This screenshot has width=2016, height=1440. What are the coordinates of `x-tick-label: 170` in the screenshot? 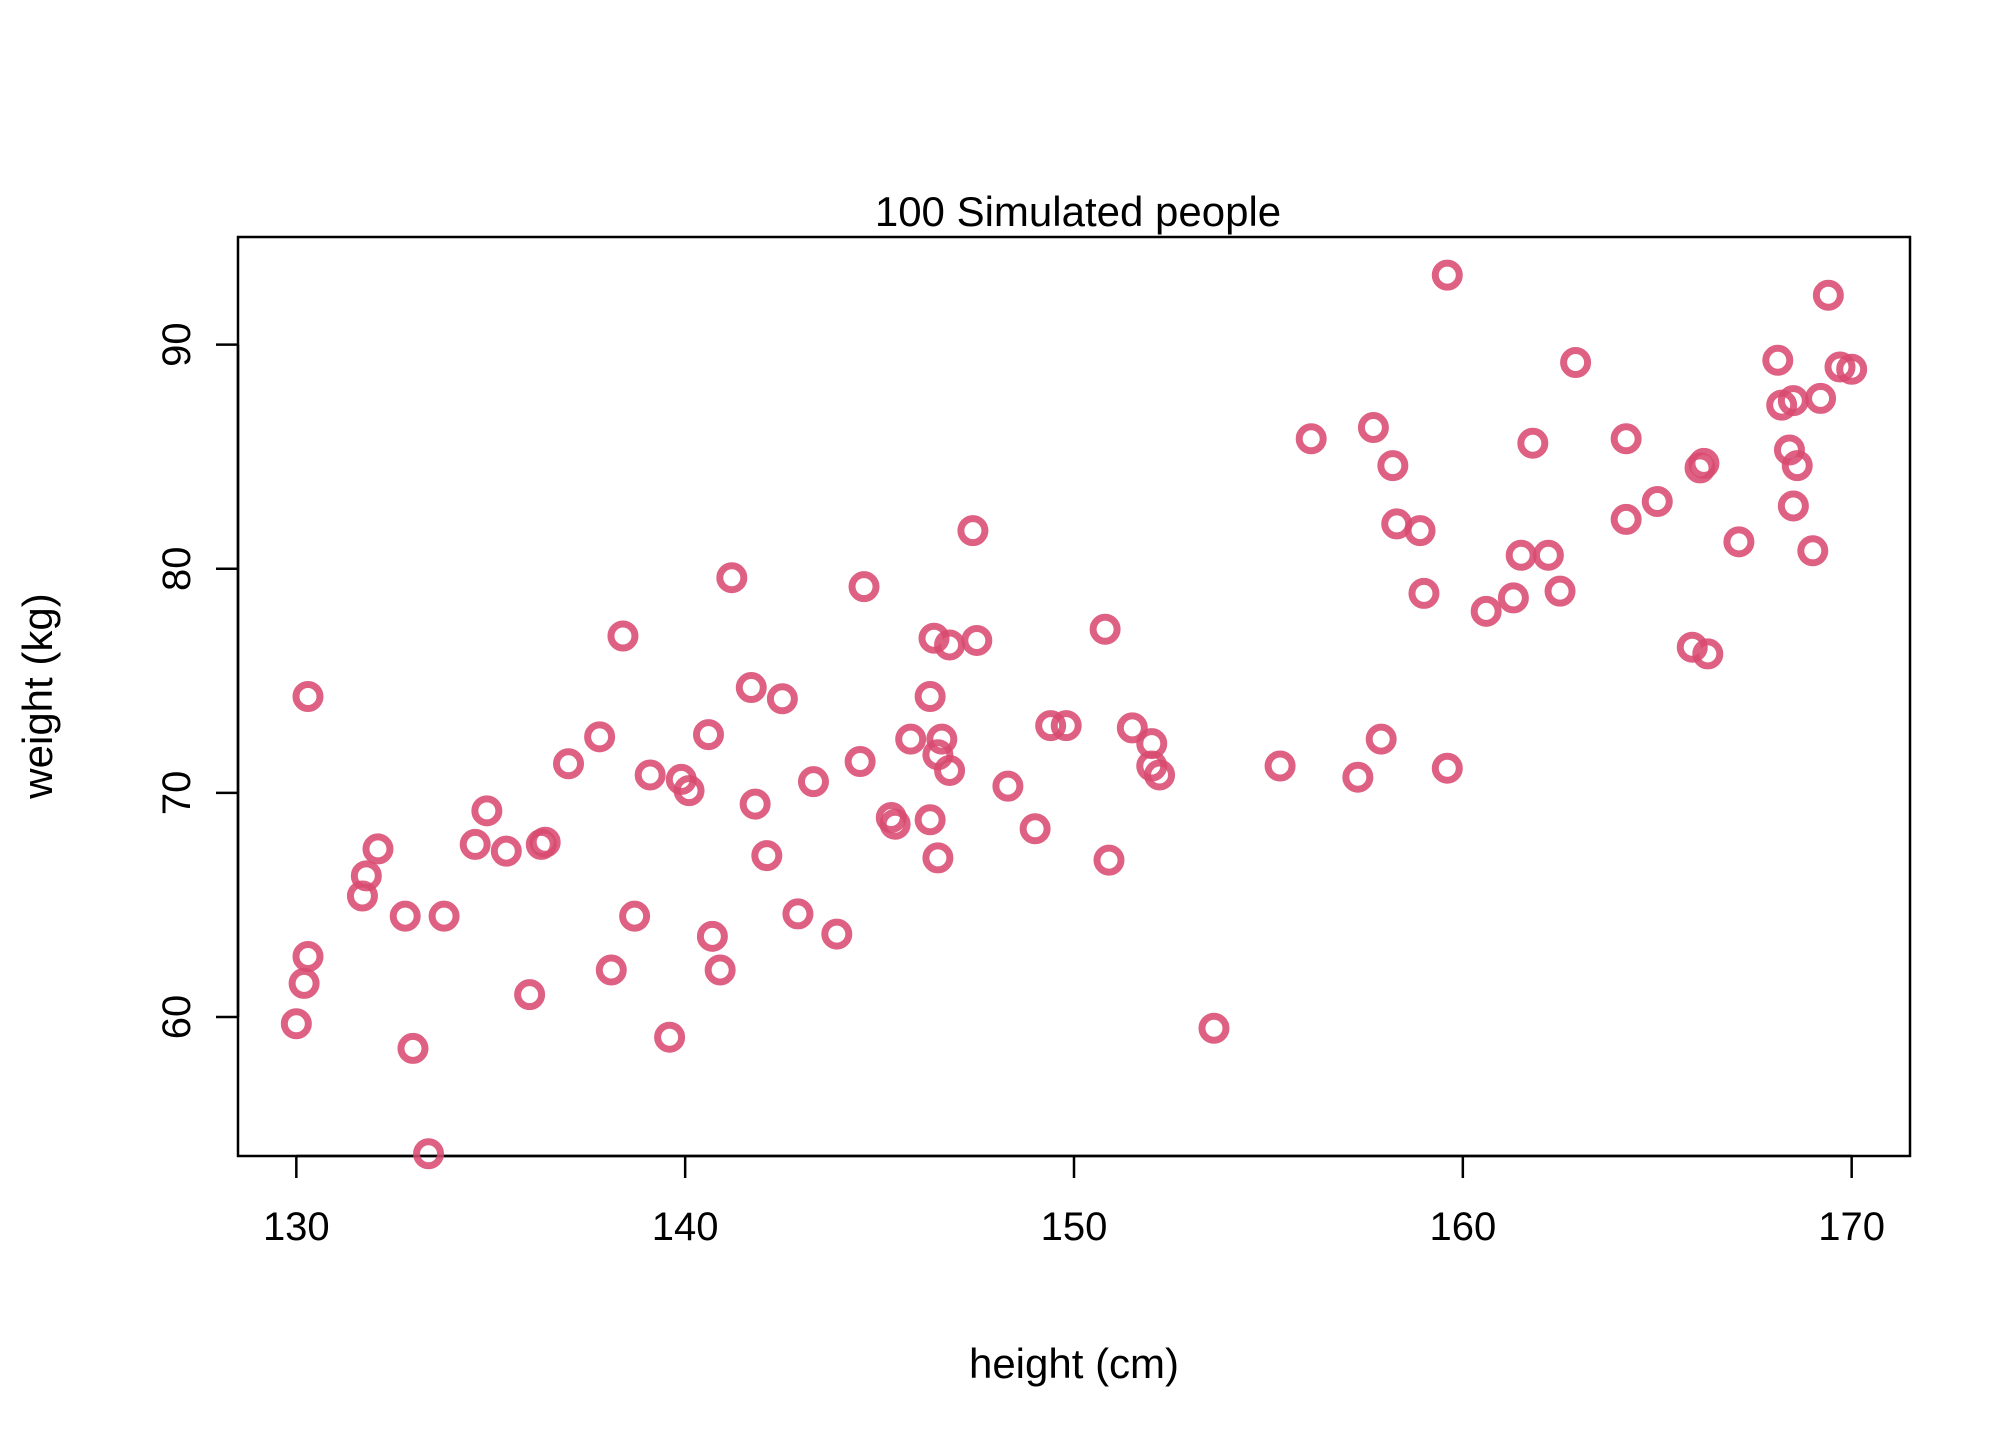 It's located at (1851, 1227).